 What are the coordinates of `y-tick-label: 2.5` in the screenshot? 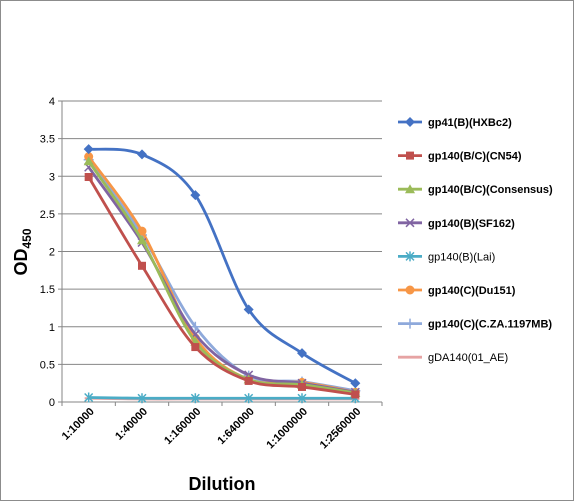 It's located at (47, 215).